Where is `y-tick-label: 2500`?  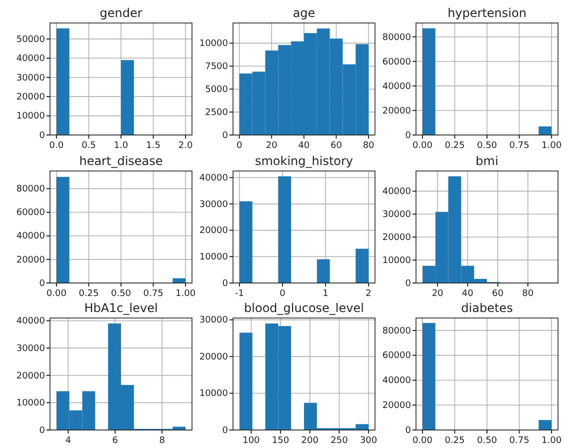 y-tick-label: 2500 is located at coordinates (216, 113).